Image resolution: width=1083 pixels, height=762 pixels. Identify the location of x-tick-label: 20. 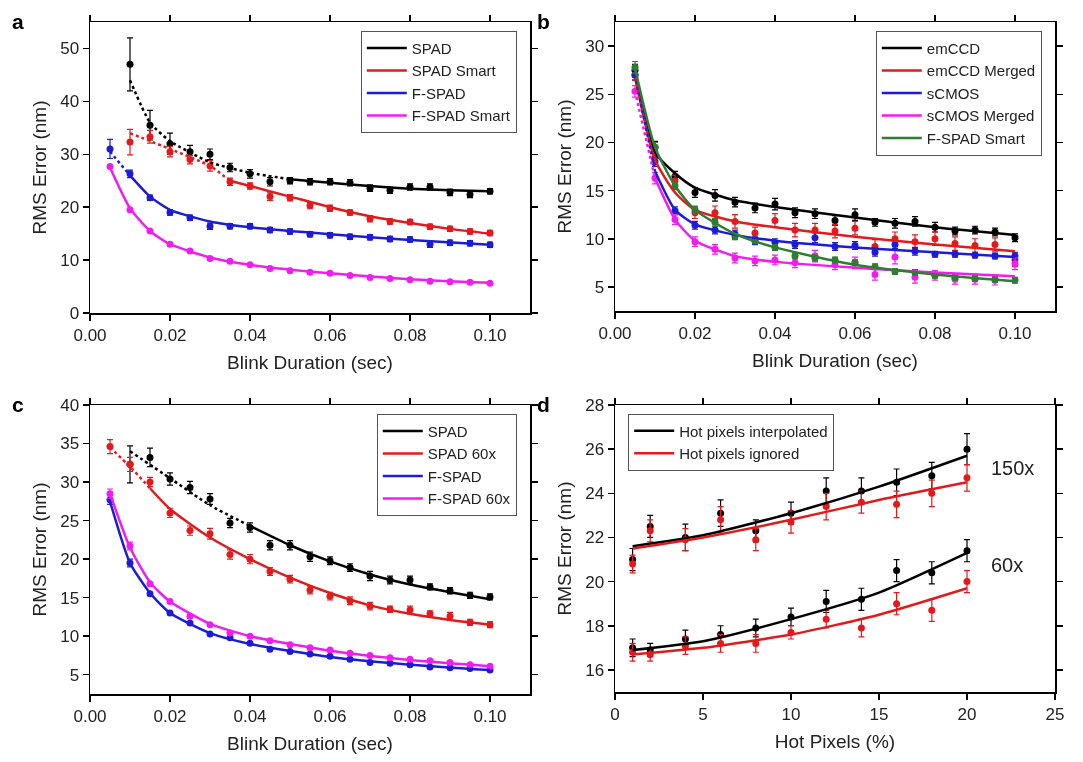
(967, 714).